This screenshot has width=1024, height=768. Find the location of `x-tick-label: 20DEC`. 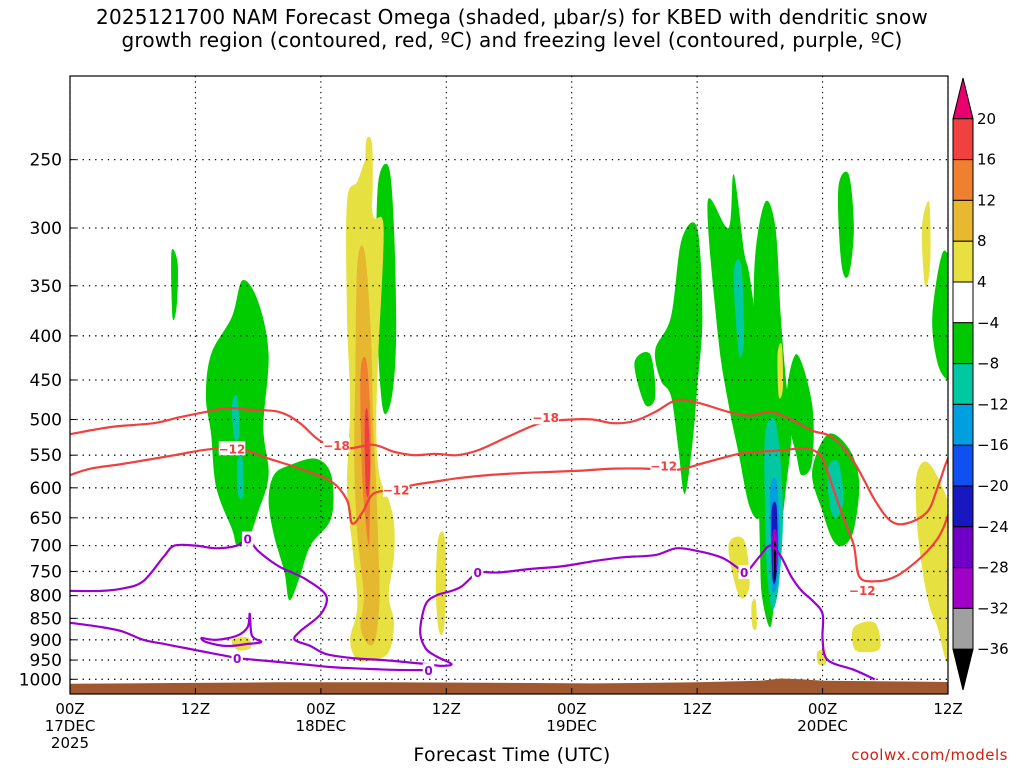

x-tick-label: 20DEC is located at coordinates (822, 726).